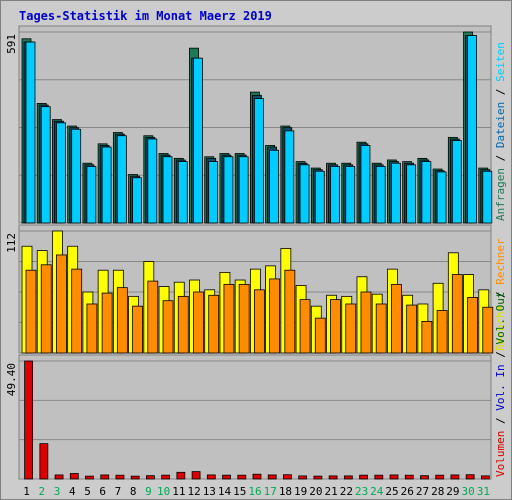 The image size is (512, 500). Describe the element at coordinates (148, 491) in the screenshot. I see `x-tick-label-day-9: 9` at that location.